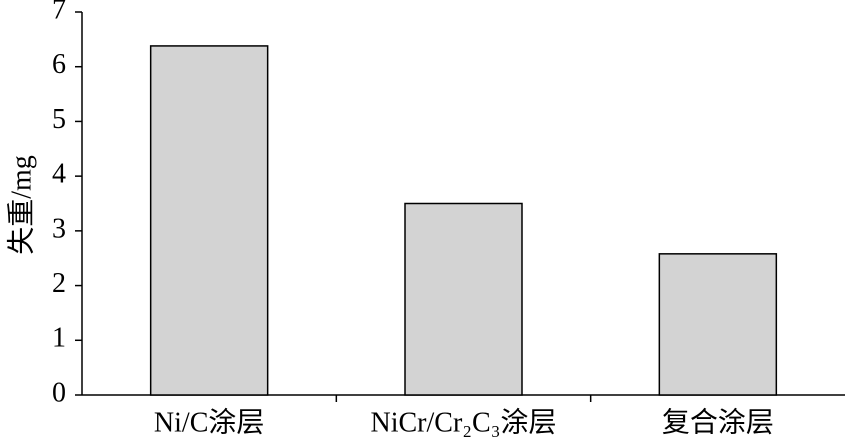 The height and width of the screenshot is (445, 849). Describe the element at coordinates (59, 119) in the screenshot. I see `y-tick-label: 5` at that location.